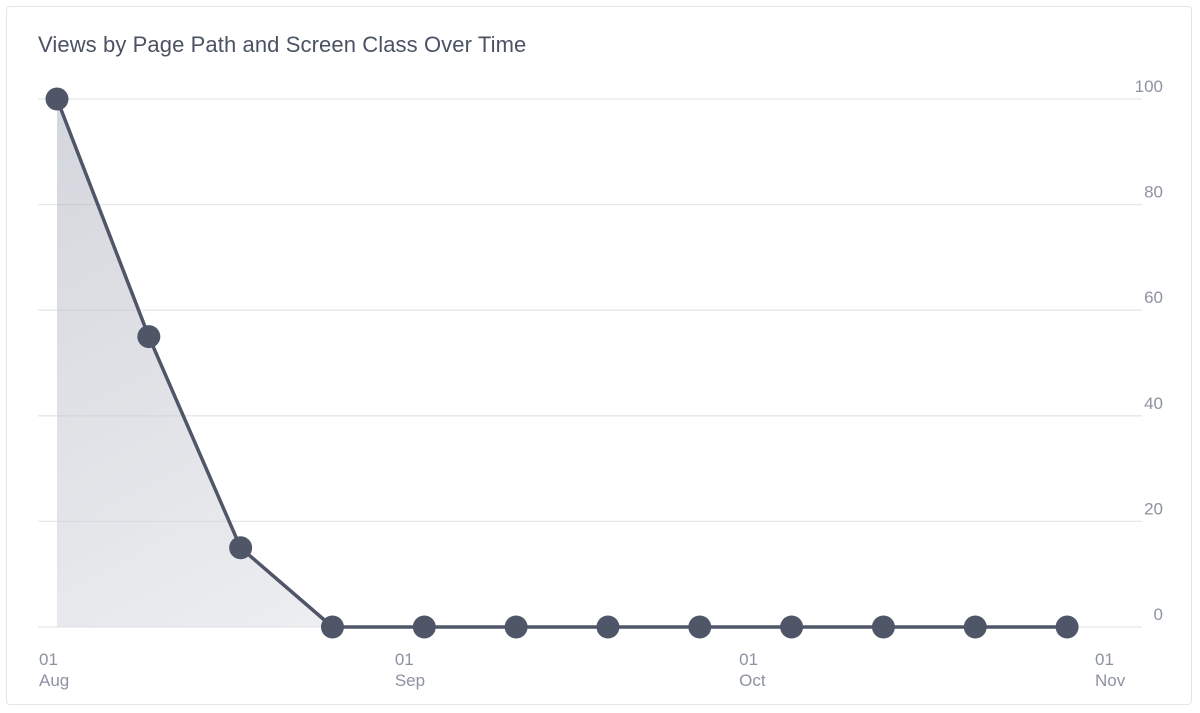 The image size is (1200, 713). What do you see at coordinates (54, 680) in the screenshot?
I see `x-tick-month: Aug` at bounding box center [54, 680].